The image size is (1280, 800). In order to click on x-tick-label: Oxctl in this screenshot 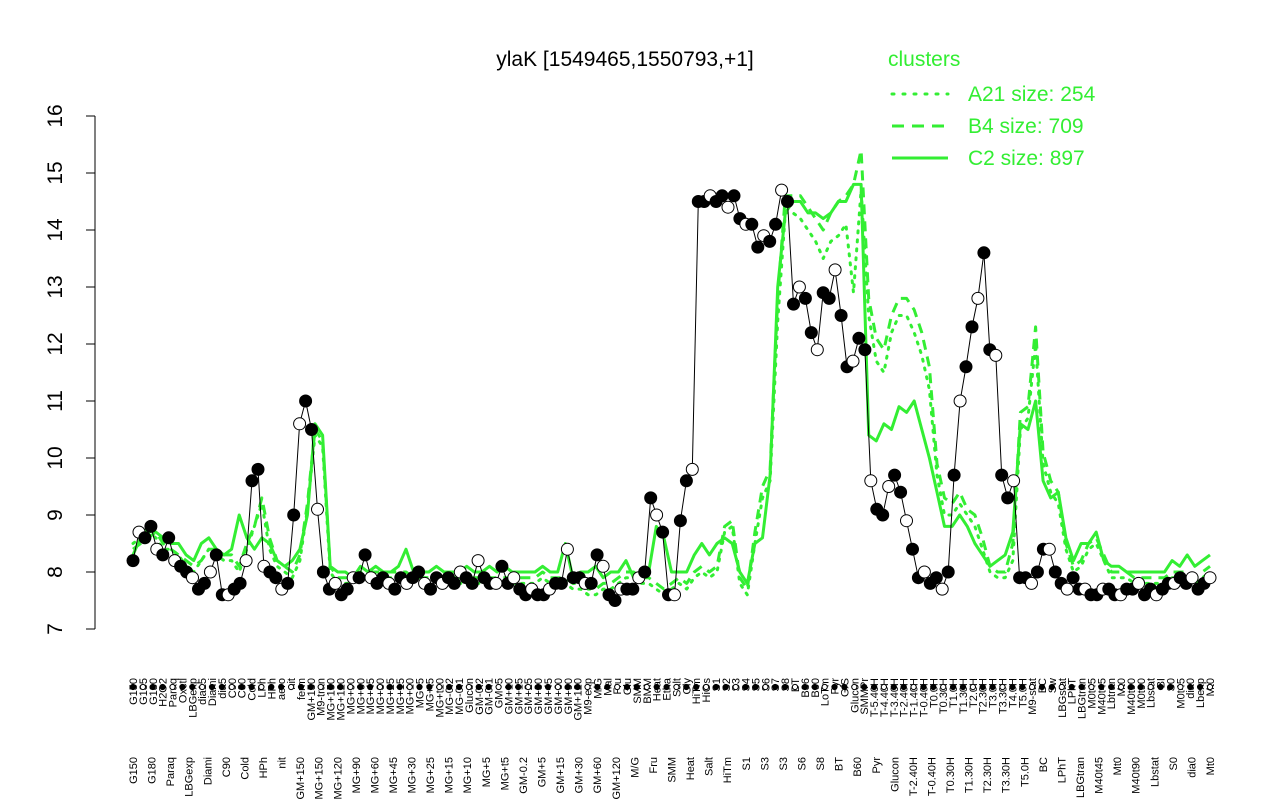, I will do `click(183, 690)`.